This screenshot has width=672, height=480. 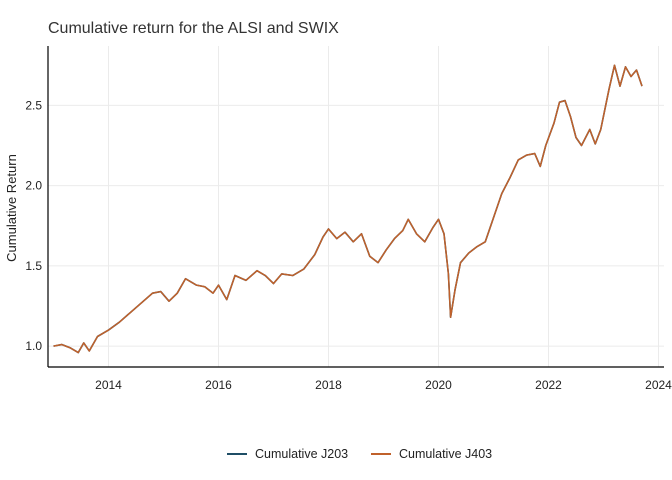 What do you see at coordinates (548, 385) in the screenshot?
I see `x-tick-label: 2022` at bounding box center [548, 385].